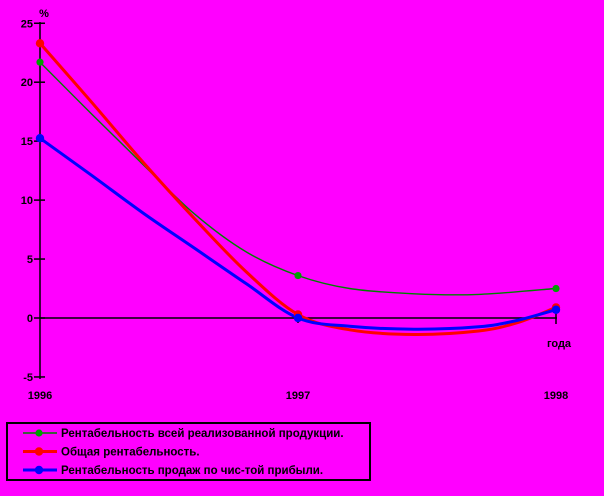  Describe the element at coordinates (30, 260) in the screenshot. I see `y-tick-label: 5` at that location.